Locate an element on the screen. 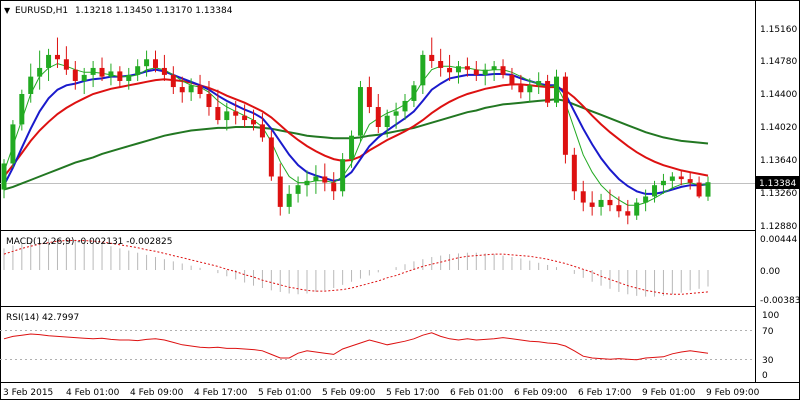 The image size is (800, 400). symbol-arrow-icon: ▼ is located at coordinates (7, 10).